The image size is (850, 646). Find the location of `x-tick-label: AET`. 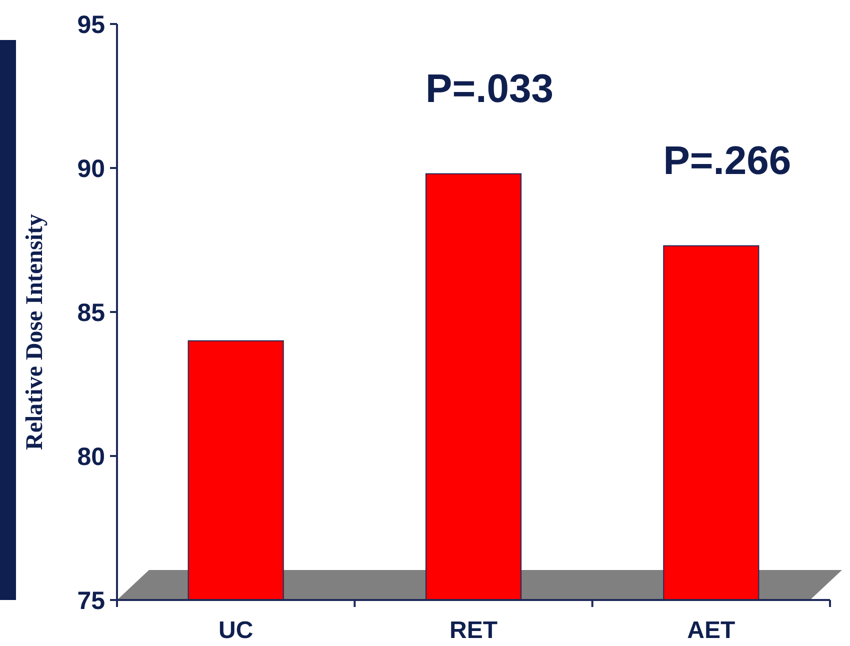

x-tick-label: AET is located at coordinates (711, 630).